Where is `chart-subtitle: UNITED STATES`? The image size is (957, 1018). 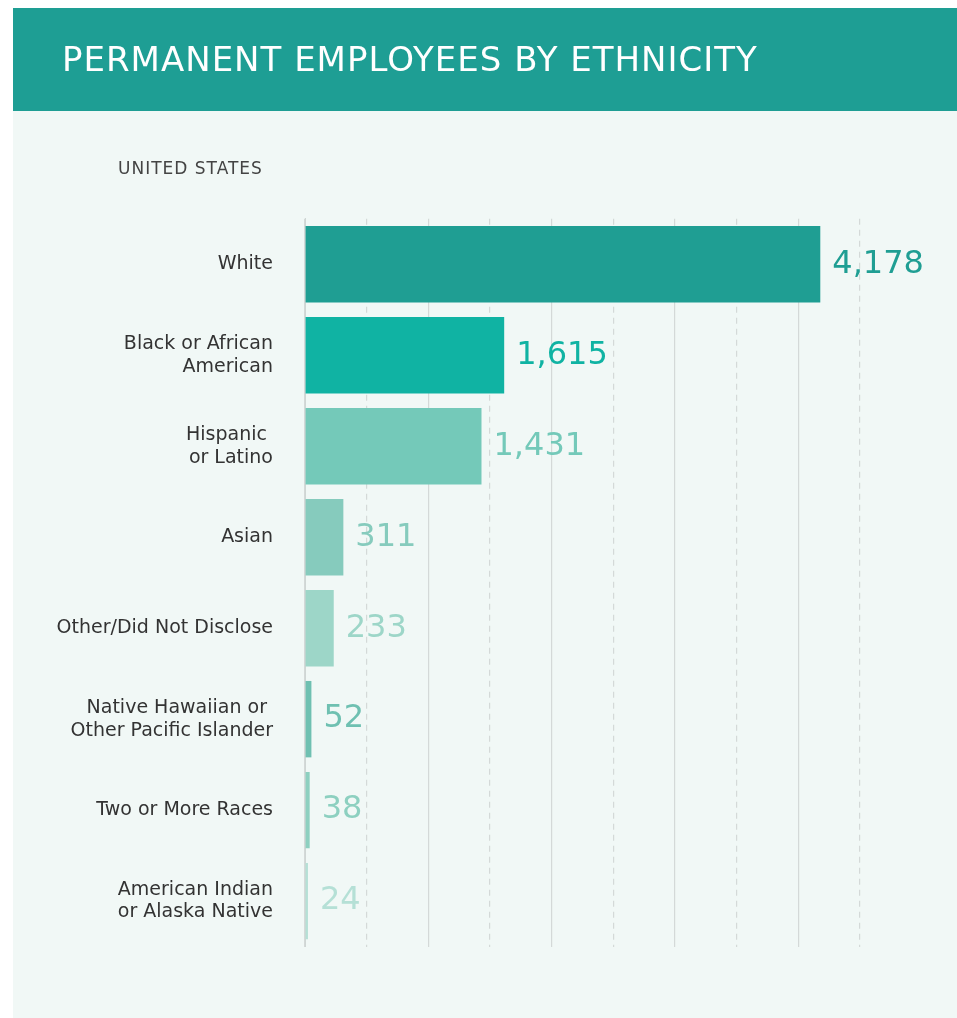 chart-subtitle: UNITED STATES is located at coordinates (190, 168).